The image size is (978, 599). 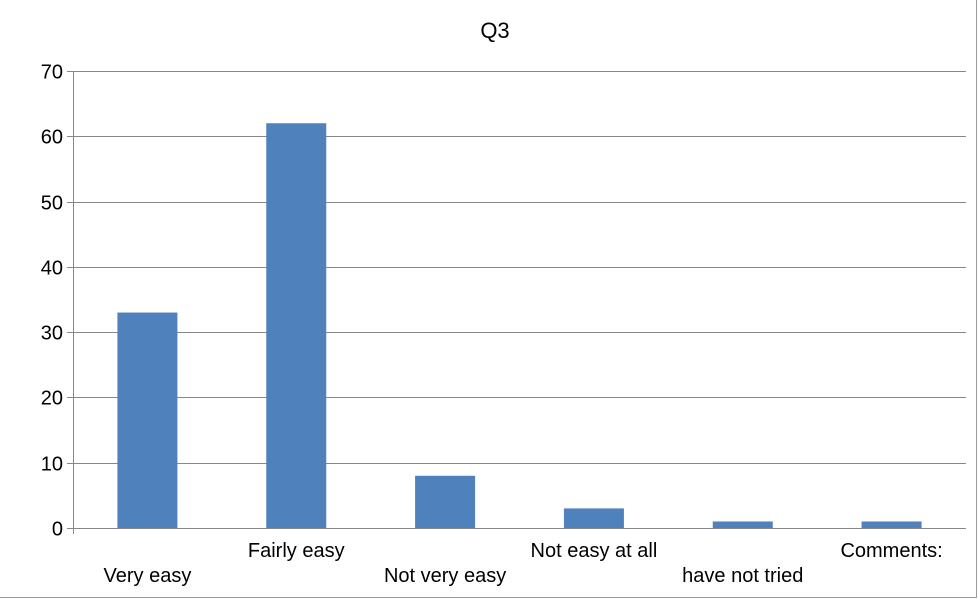 I want to click on y-tick-label: 0, so click(x=57, y=530).